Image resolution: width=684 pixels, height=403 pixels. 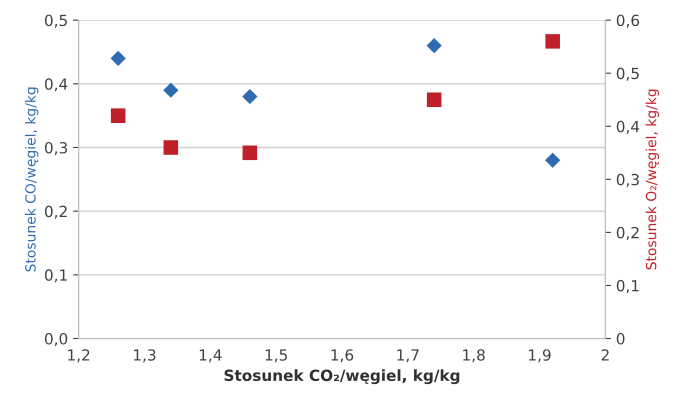 What do you see at coordinates (55, 21) in the screenshot?
I see `y-tick-label: 0,5` at bounding box center [55, 21].